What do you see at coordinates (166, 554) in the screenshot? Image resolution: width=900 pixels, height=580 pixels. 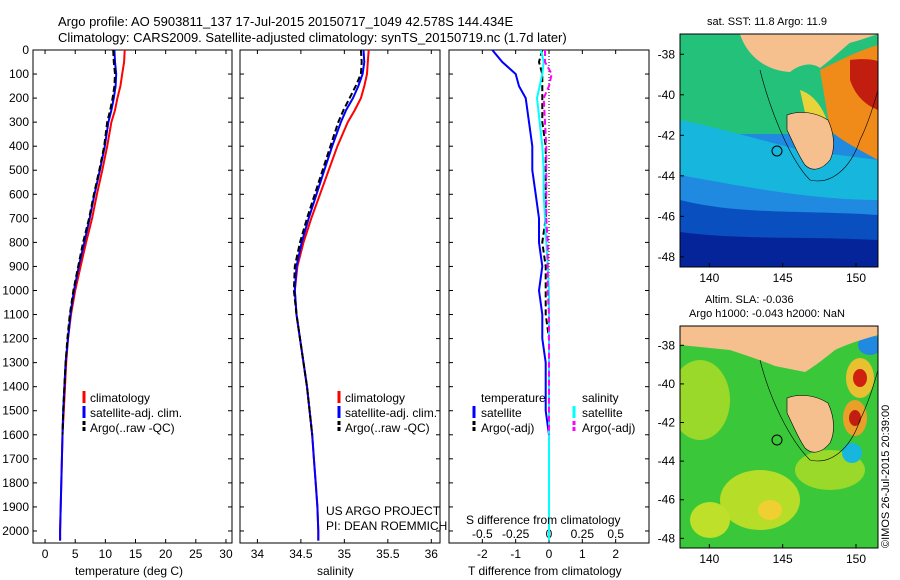 I see `x-tick-label: 20` at bounding box center [166, 554].